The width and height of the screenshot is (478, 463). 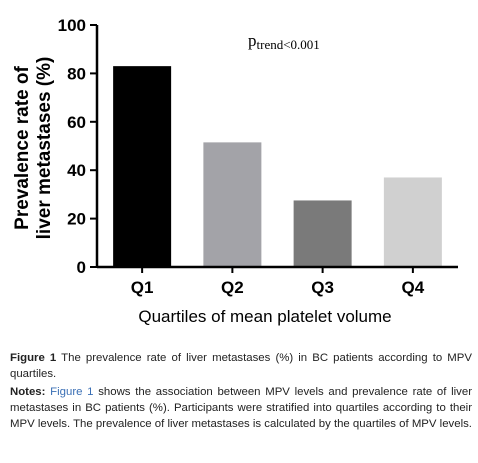 I want to click on p-trend-annotation: ptrend<0.001, so click(x=284, y=41).